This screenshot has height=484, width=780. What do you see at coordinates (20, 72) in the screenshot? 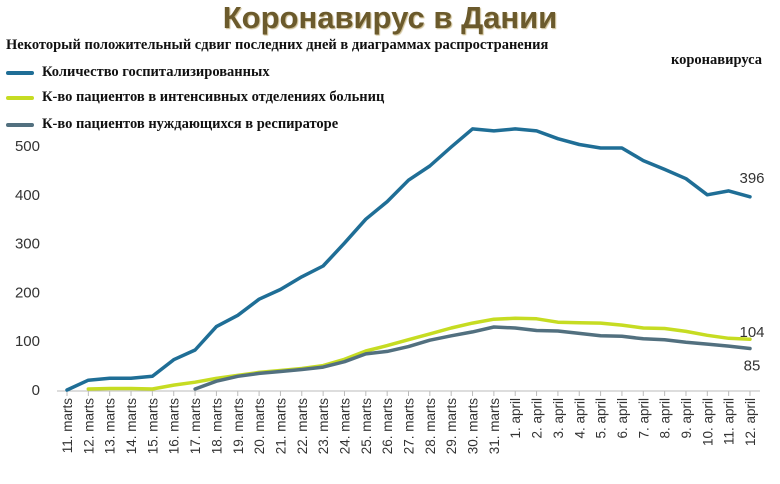
I see `legend-swatch-hospitalized` at bounding box center [20, 72].